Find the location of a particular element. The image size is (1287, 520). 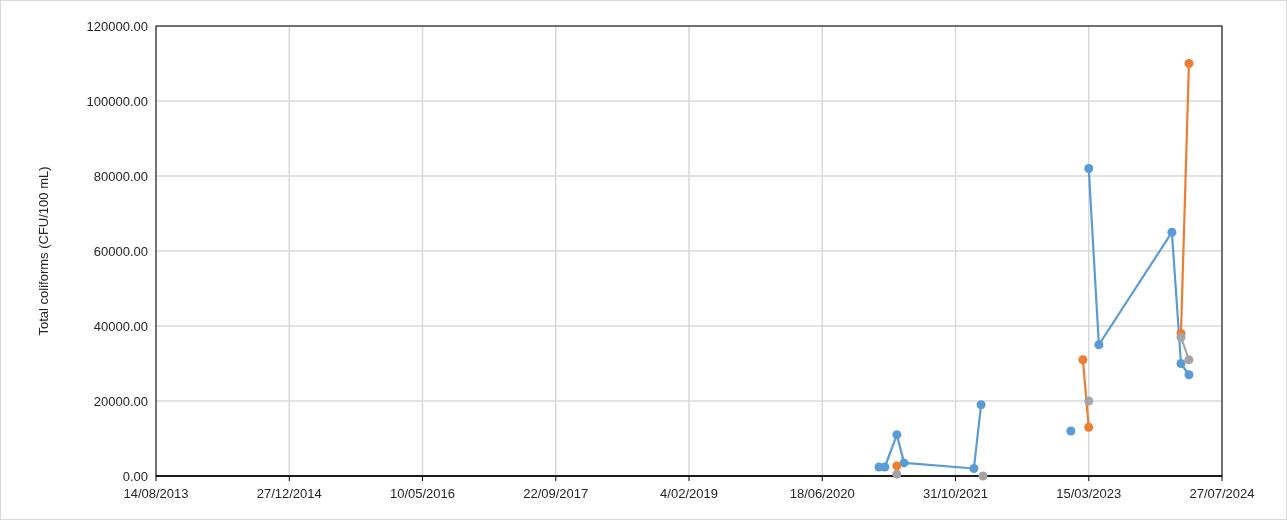

x-tick-label: 18/06/2020 is located at coordinates (822, 493).